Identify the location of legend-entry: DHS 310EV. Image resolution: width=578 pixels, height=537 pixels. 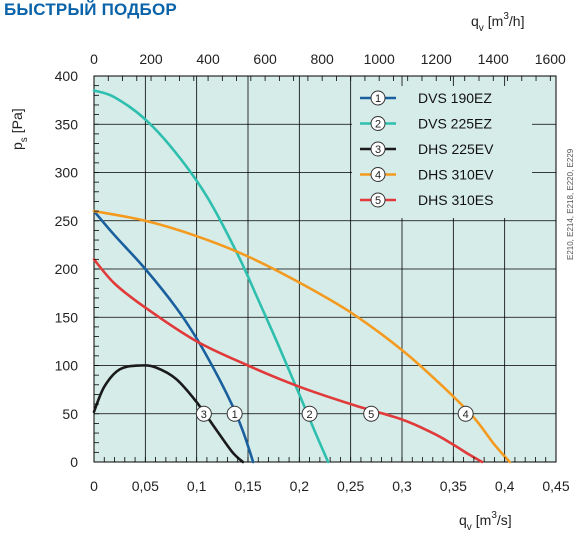
(456, 175).